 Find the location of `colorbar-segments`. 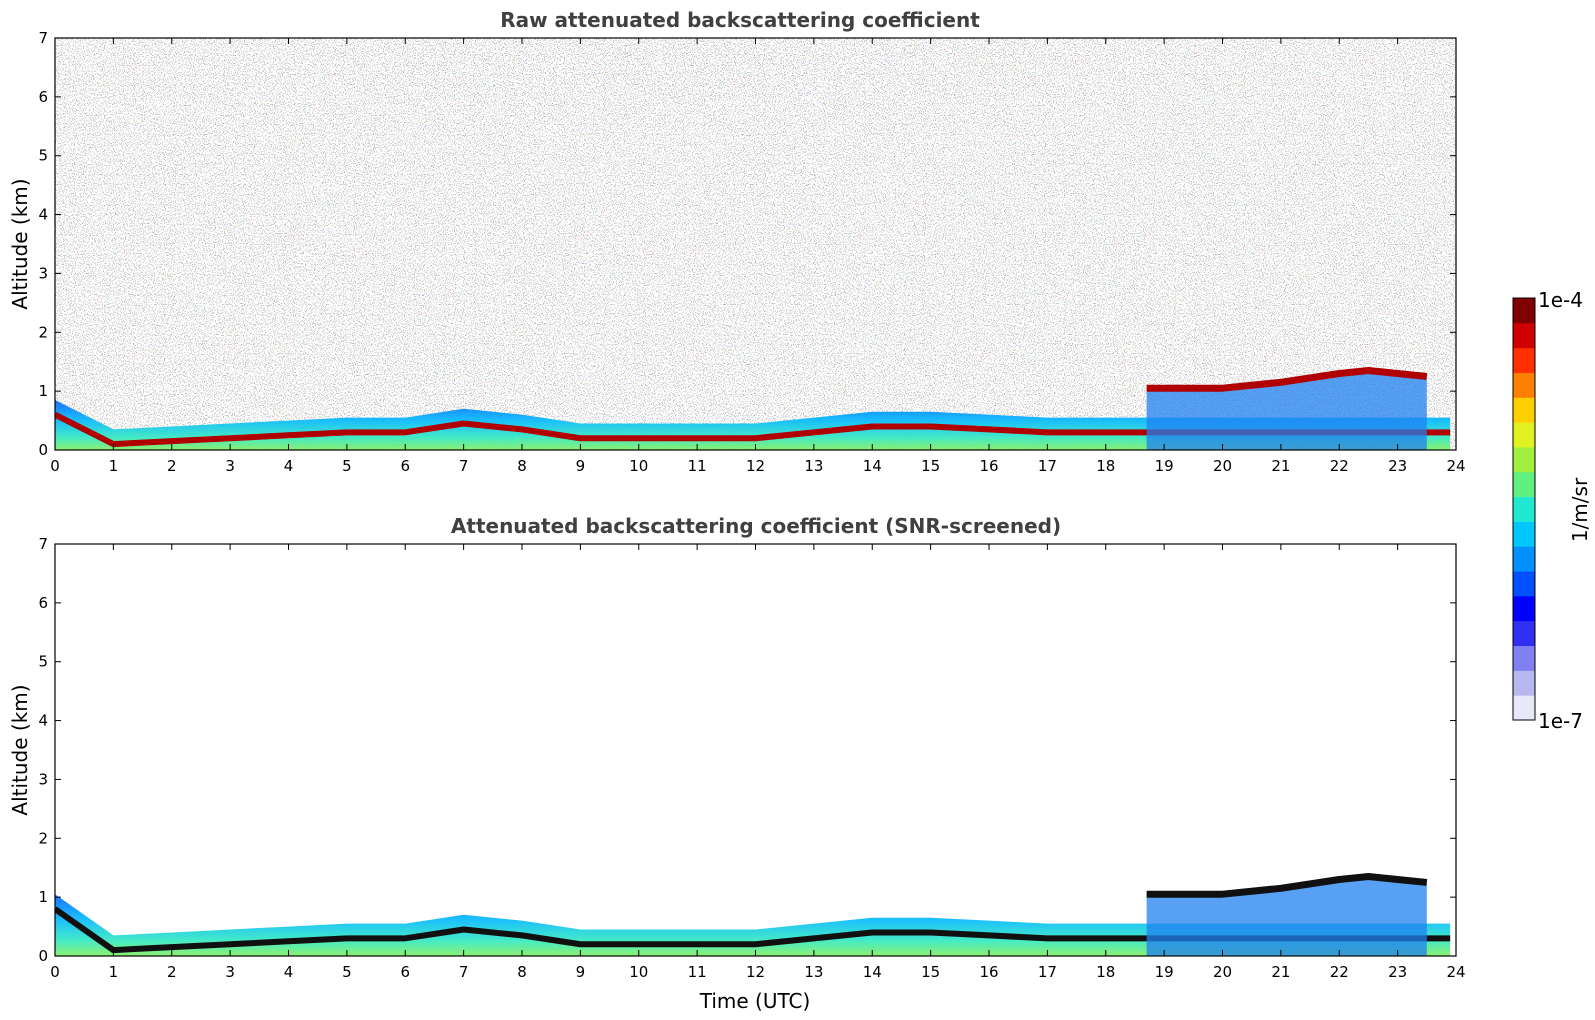

colorbar-segments is located at coordinates (1524, 509).